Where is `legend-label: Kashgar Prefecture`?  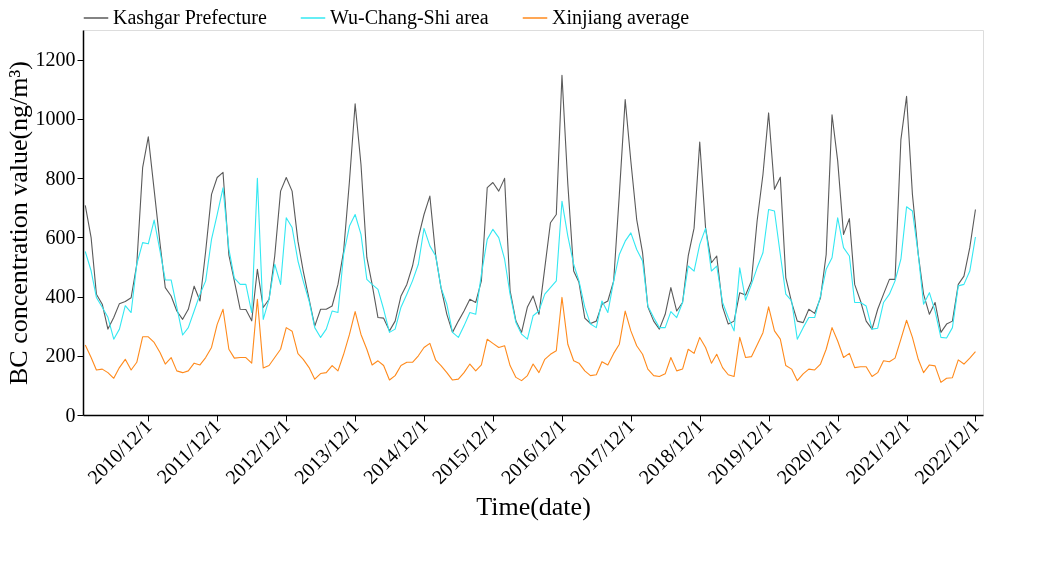 legend-label: Kashgar Prefecture is located at coordinates (190, 17).